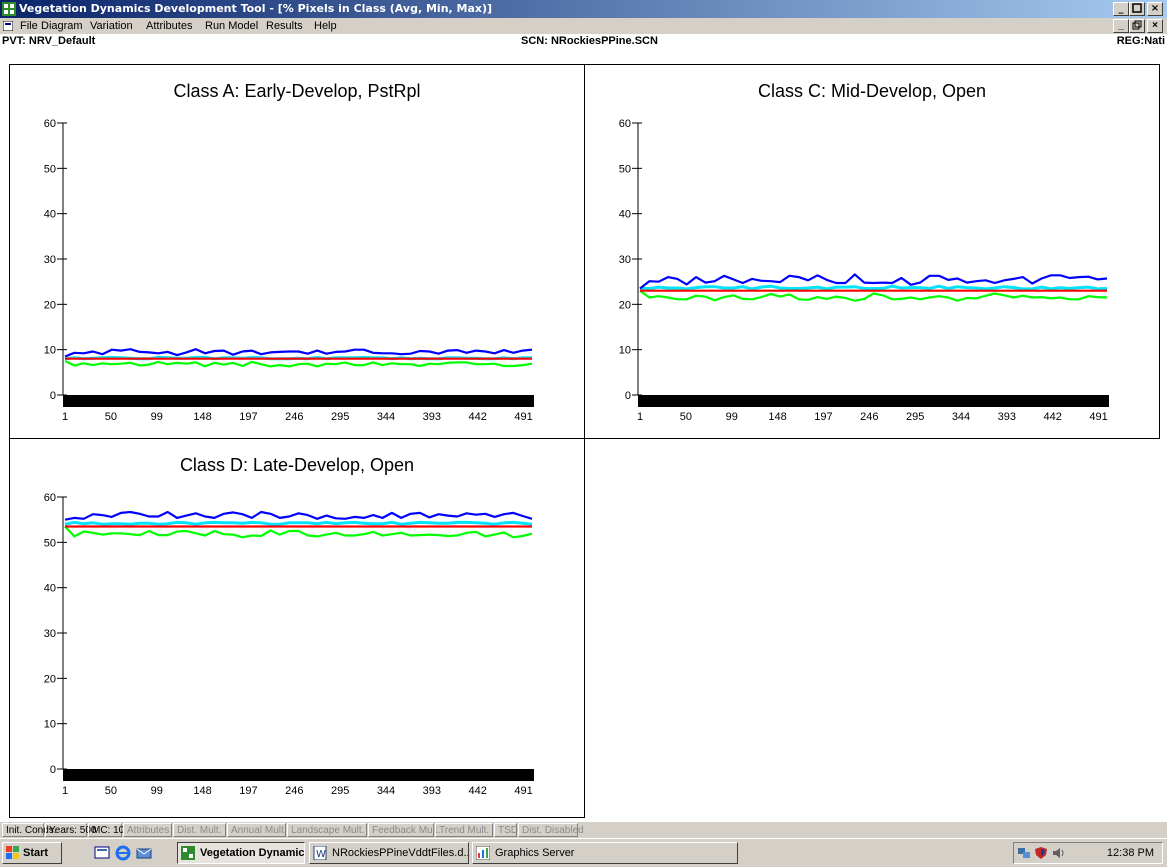  Describe the element at coordinates (232, 26) in the screenshot. I see `menu-run-model: Run Model` at that location.